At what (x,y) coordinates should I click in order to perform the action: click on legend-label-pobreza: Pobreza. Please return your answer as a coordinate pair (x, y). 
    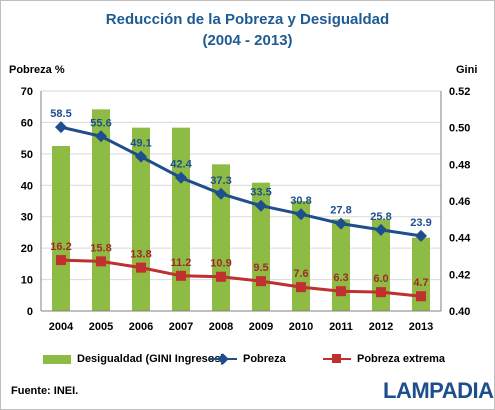
    Looking at the image, I should click on (264, 359).